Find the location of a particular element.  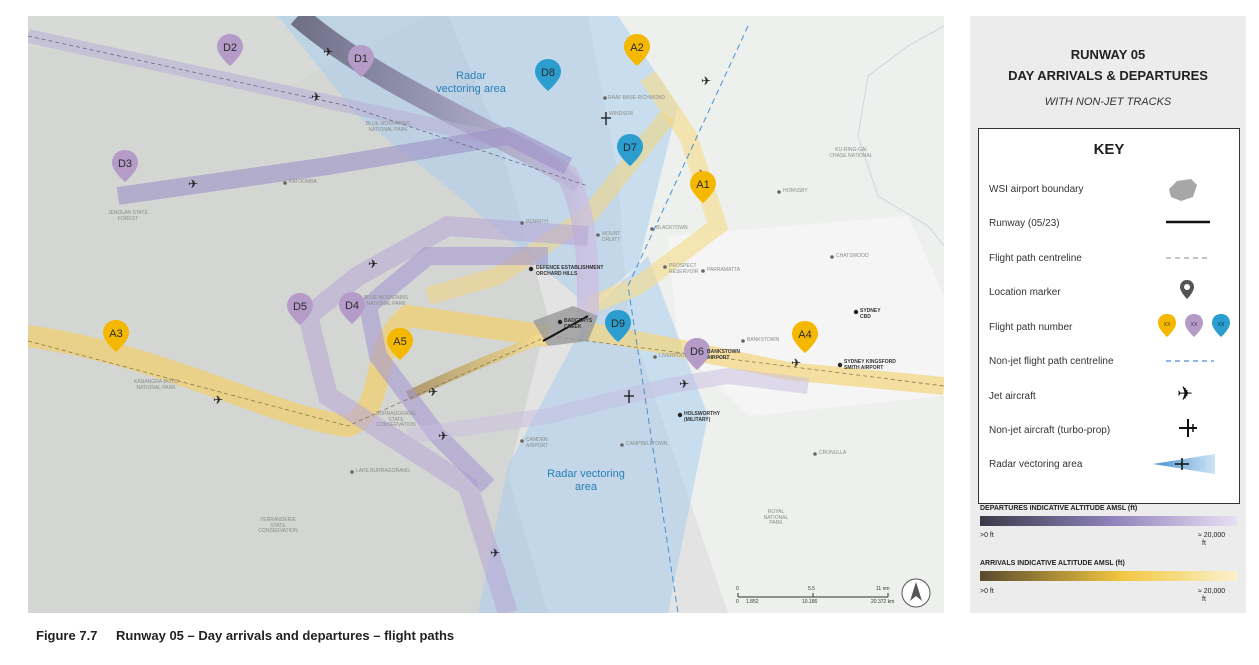

departures-max-unit: ft is located at coordinates (1204, 543).